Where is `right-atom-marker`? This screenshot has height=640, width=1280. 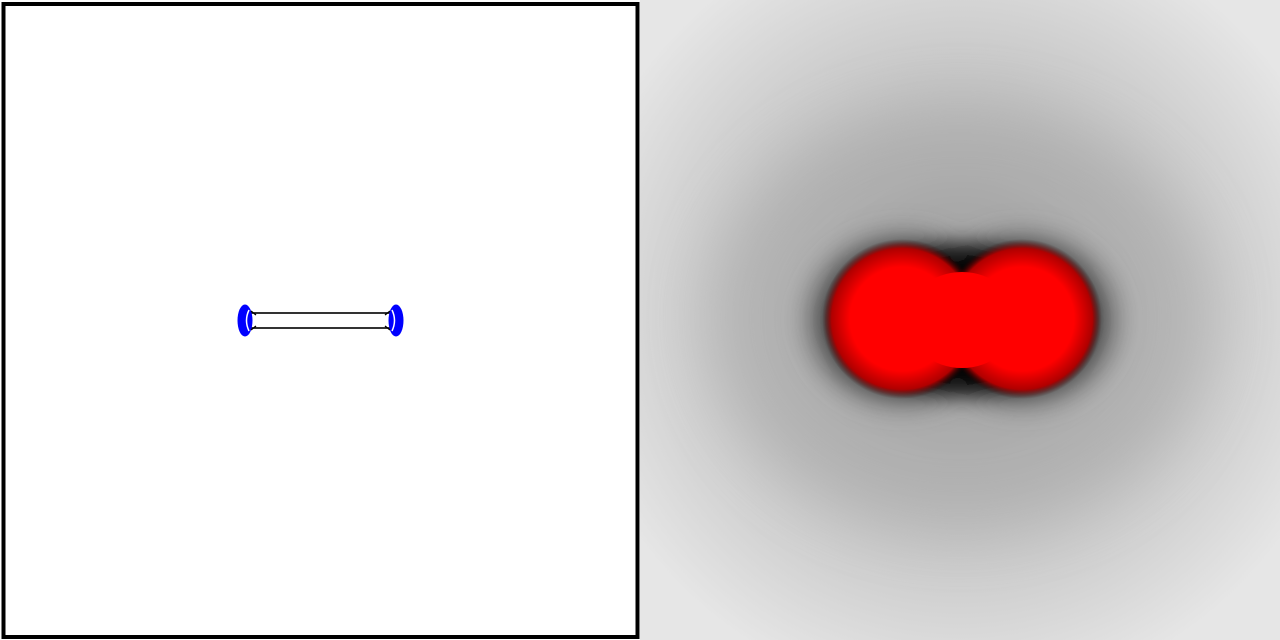 right-atom-marker is located at coordinates (394, 320).